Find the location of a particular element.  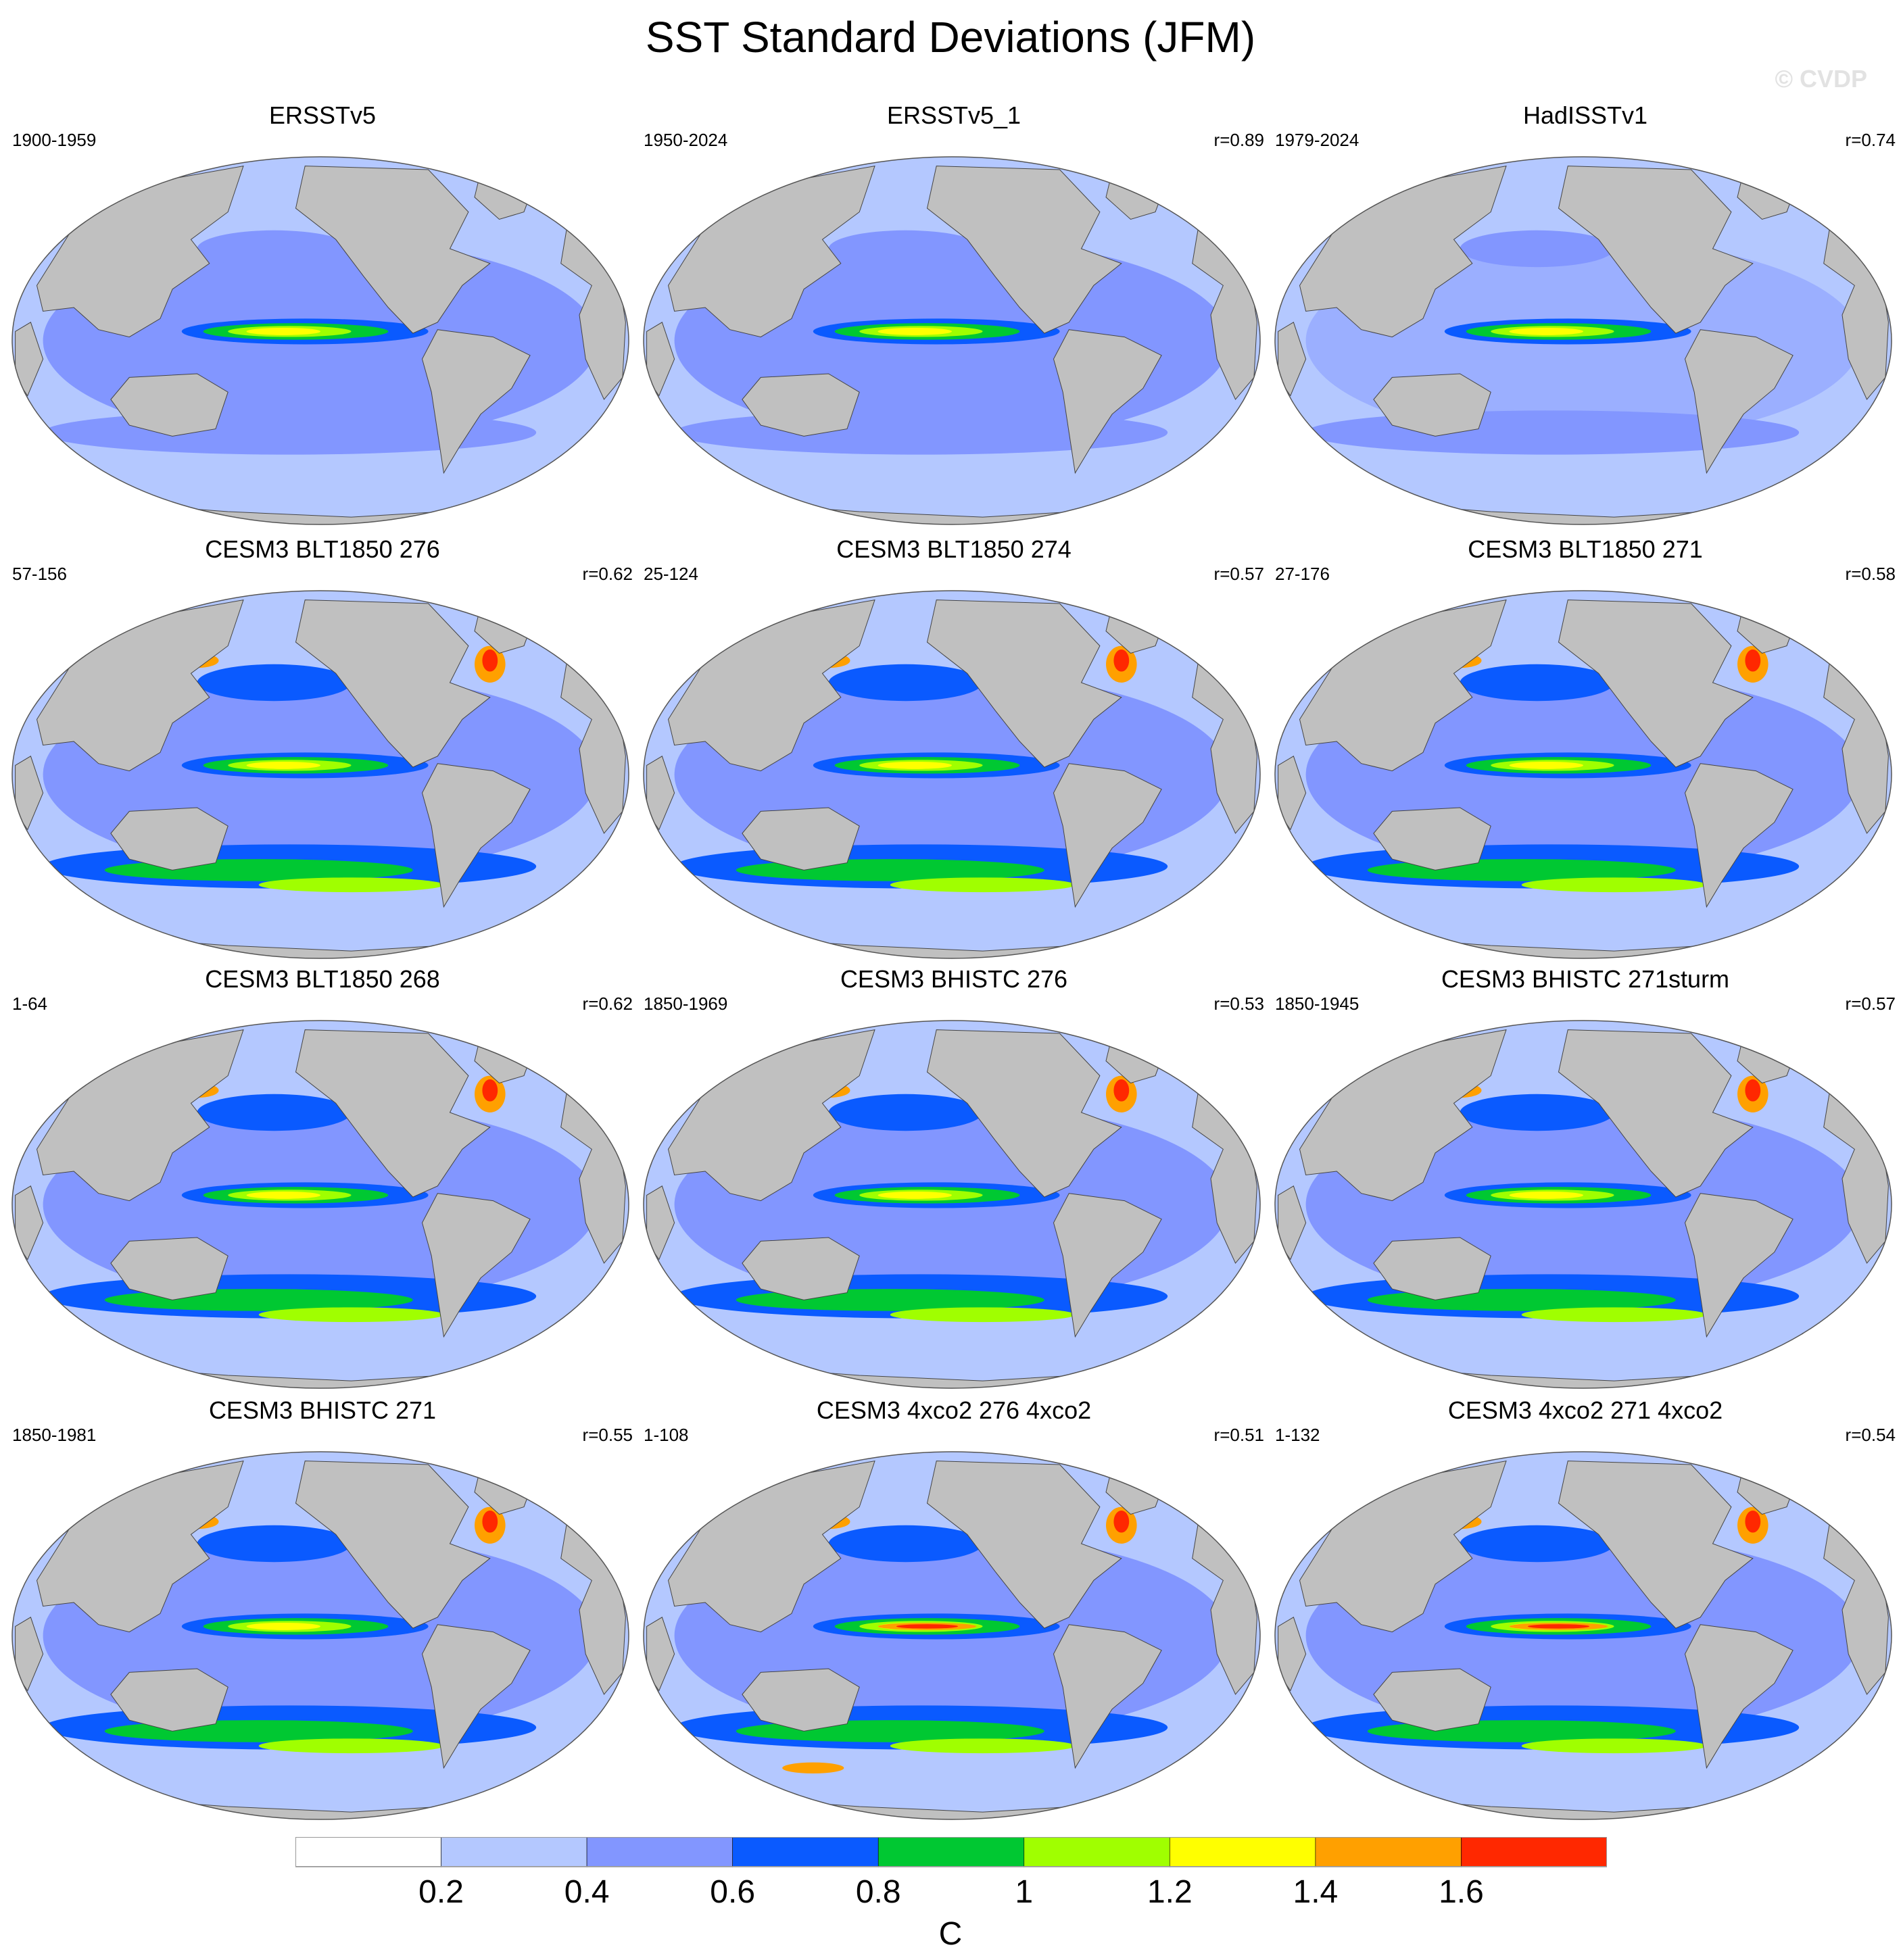

panel-correlation: r=0.74 is located at coordinates (1871, 140).